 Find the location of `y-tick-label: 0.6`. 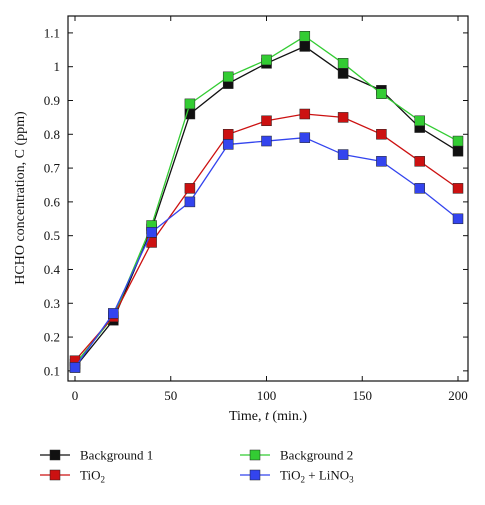

y-tick-label: 0.6 is located at coordinates (52, 201).